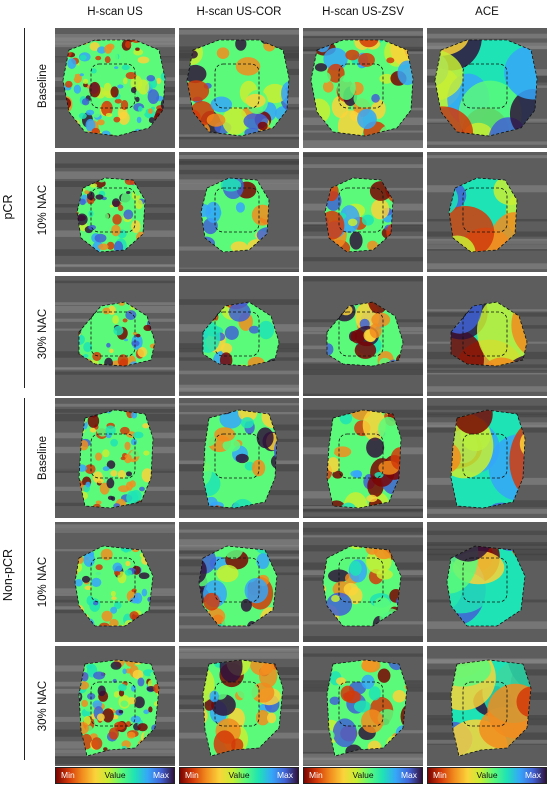 This screenshot has height=793, width=550. Describe the element at coordinates (239, 88) in the screenshot. I see `image-panel-pcr-baseline-hscan-us-cor` at that location.